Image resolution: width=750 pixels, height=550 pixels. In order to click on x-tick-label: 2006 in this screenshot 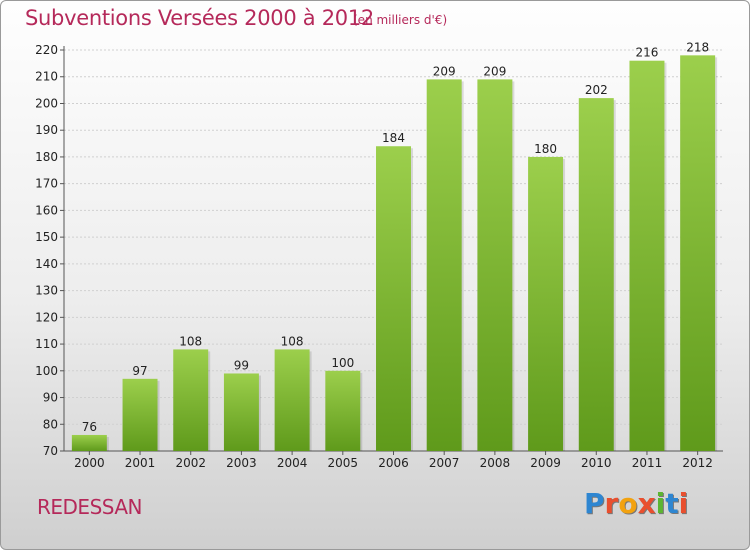, I will do `click(393, 463)`.